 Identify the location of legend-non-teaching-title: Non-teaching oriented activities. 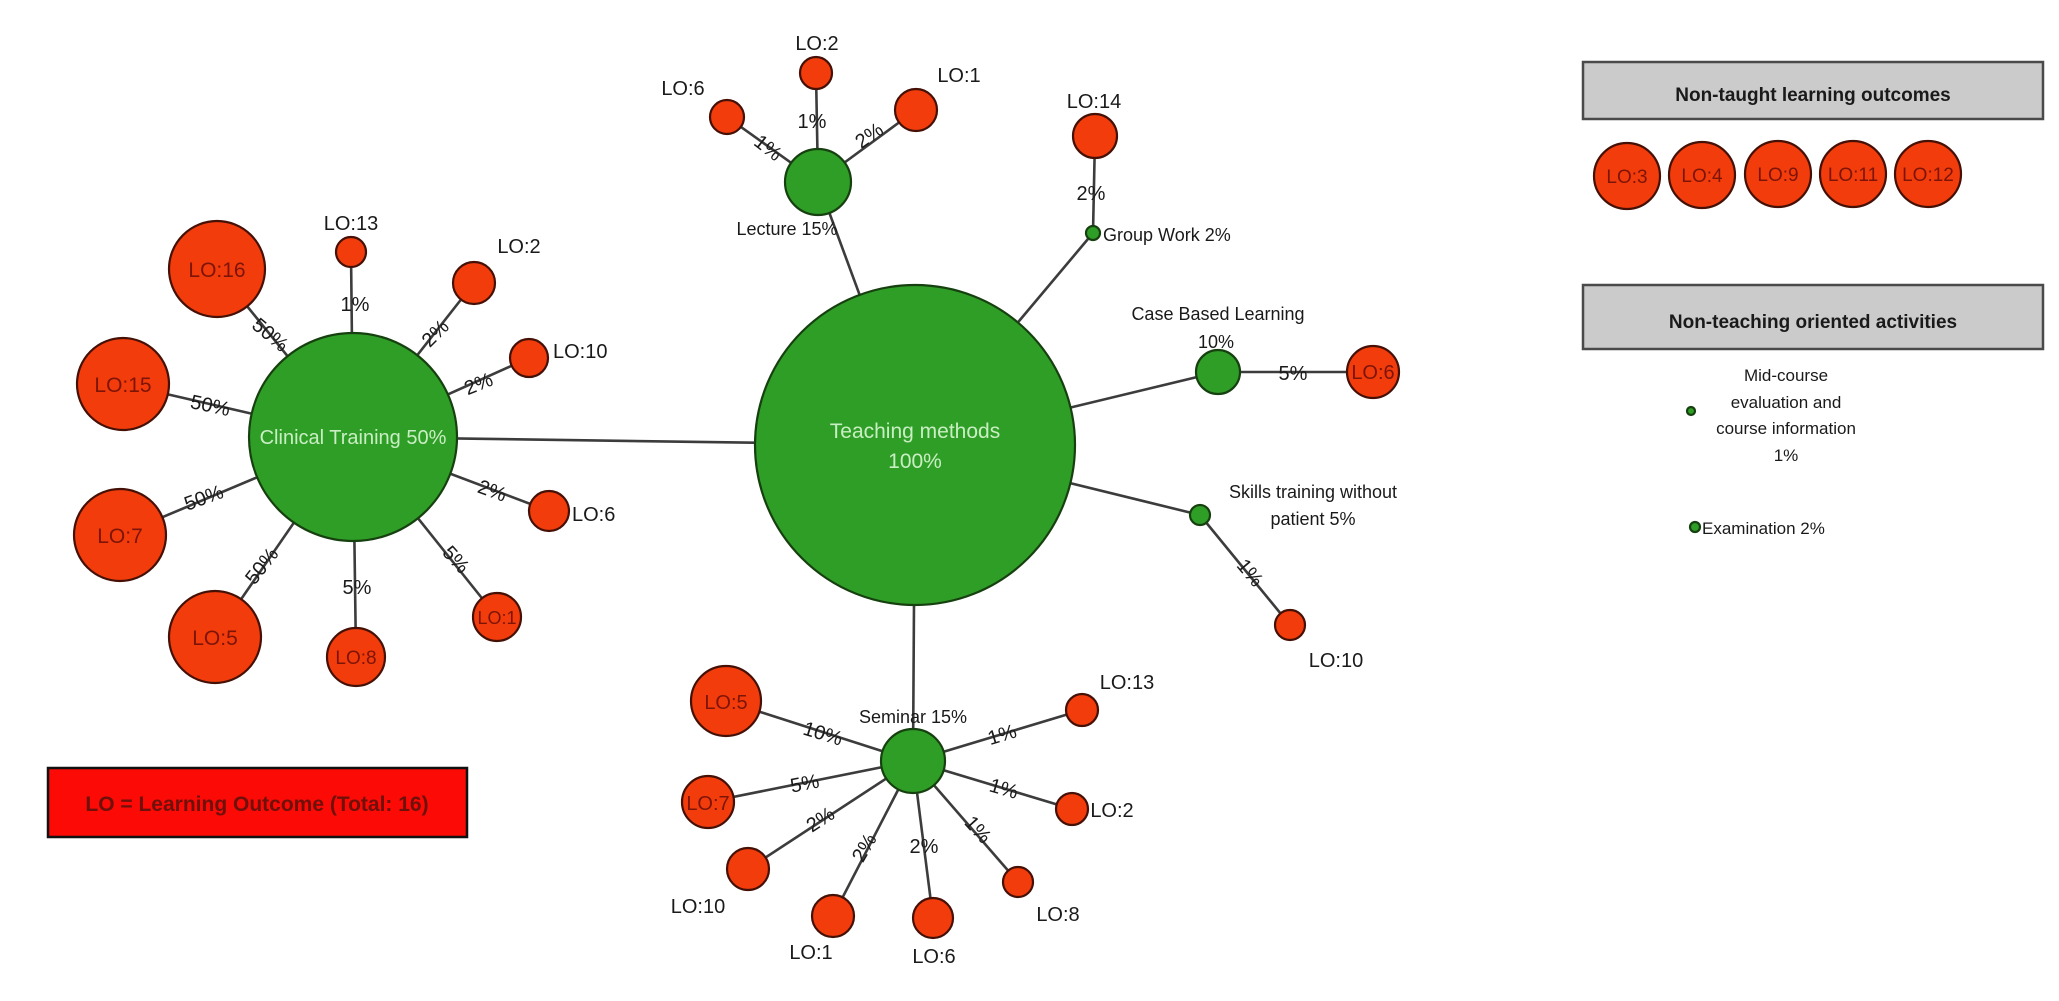
(1813, 322).